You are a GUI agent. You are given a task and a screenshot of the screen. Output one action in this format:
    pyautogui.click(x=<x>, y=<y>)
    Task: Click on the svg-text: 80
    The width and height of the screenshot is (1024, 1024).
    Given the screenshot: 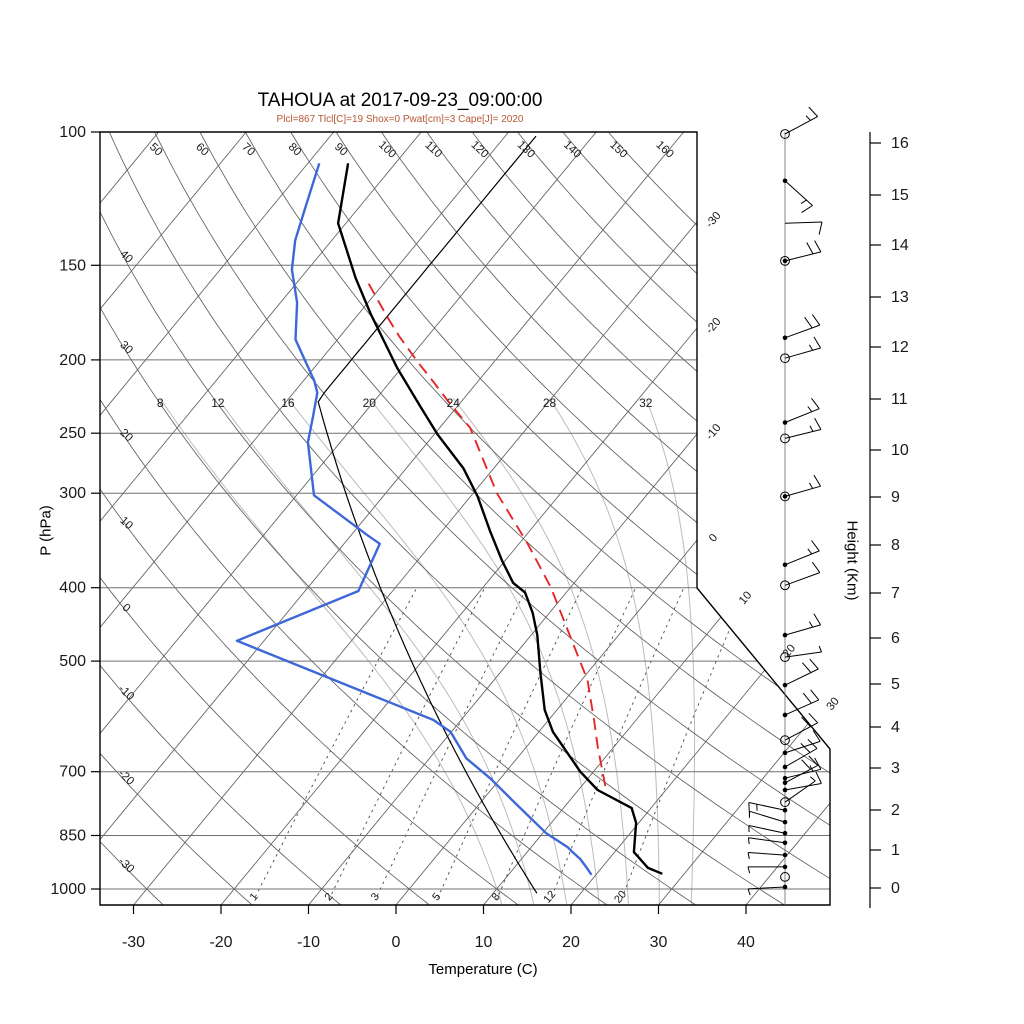 What is the action you would take?
    pyautogui.click(x=295, y=150)
    